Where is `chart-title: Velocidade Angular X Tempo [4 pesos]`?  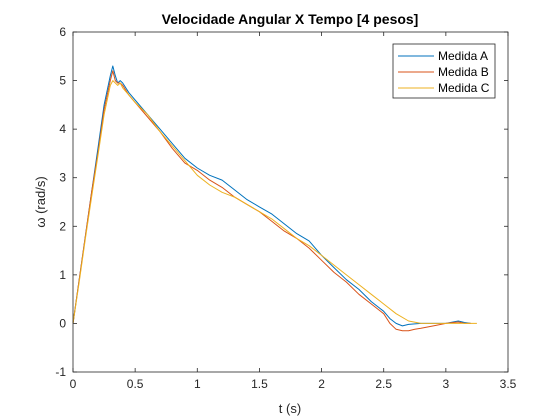
chart-title: Velocidade Angular X Tempo [4 pesos] is located at coordinates (290, 19).